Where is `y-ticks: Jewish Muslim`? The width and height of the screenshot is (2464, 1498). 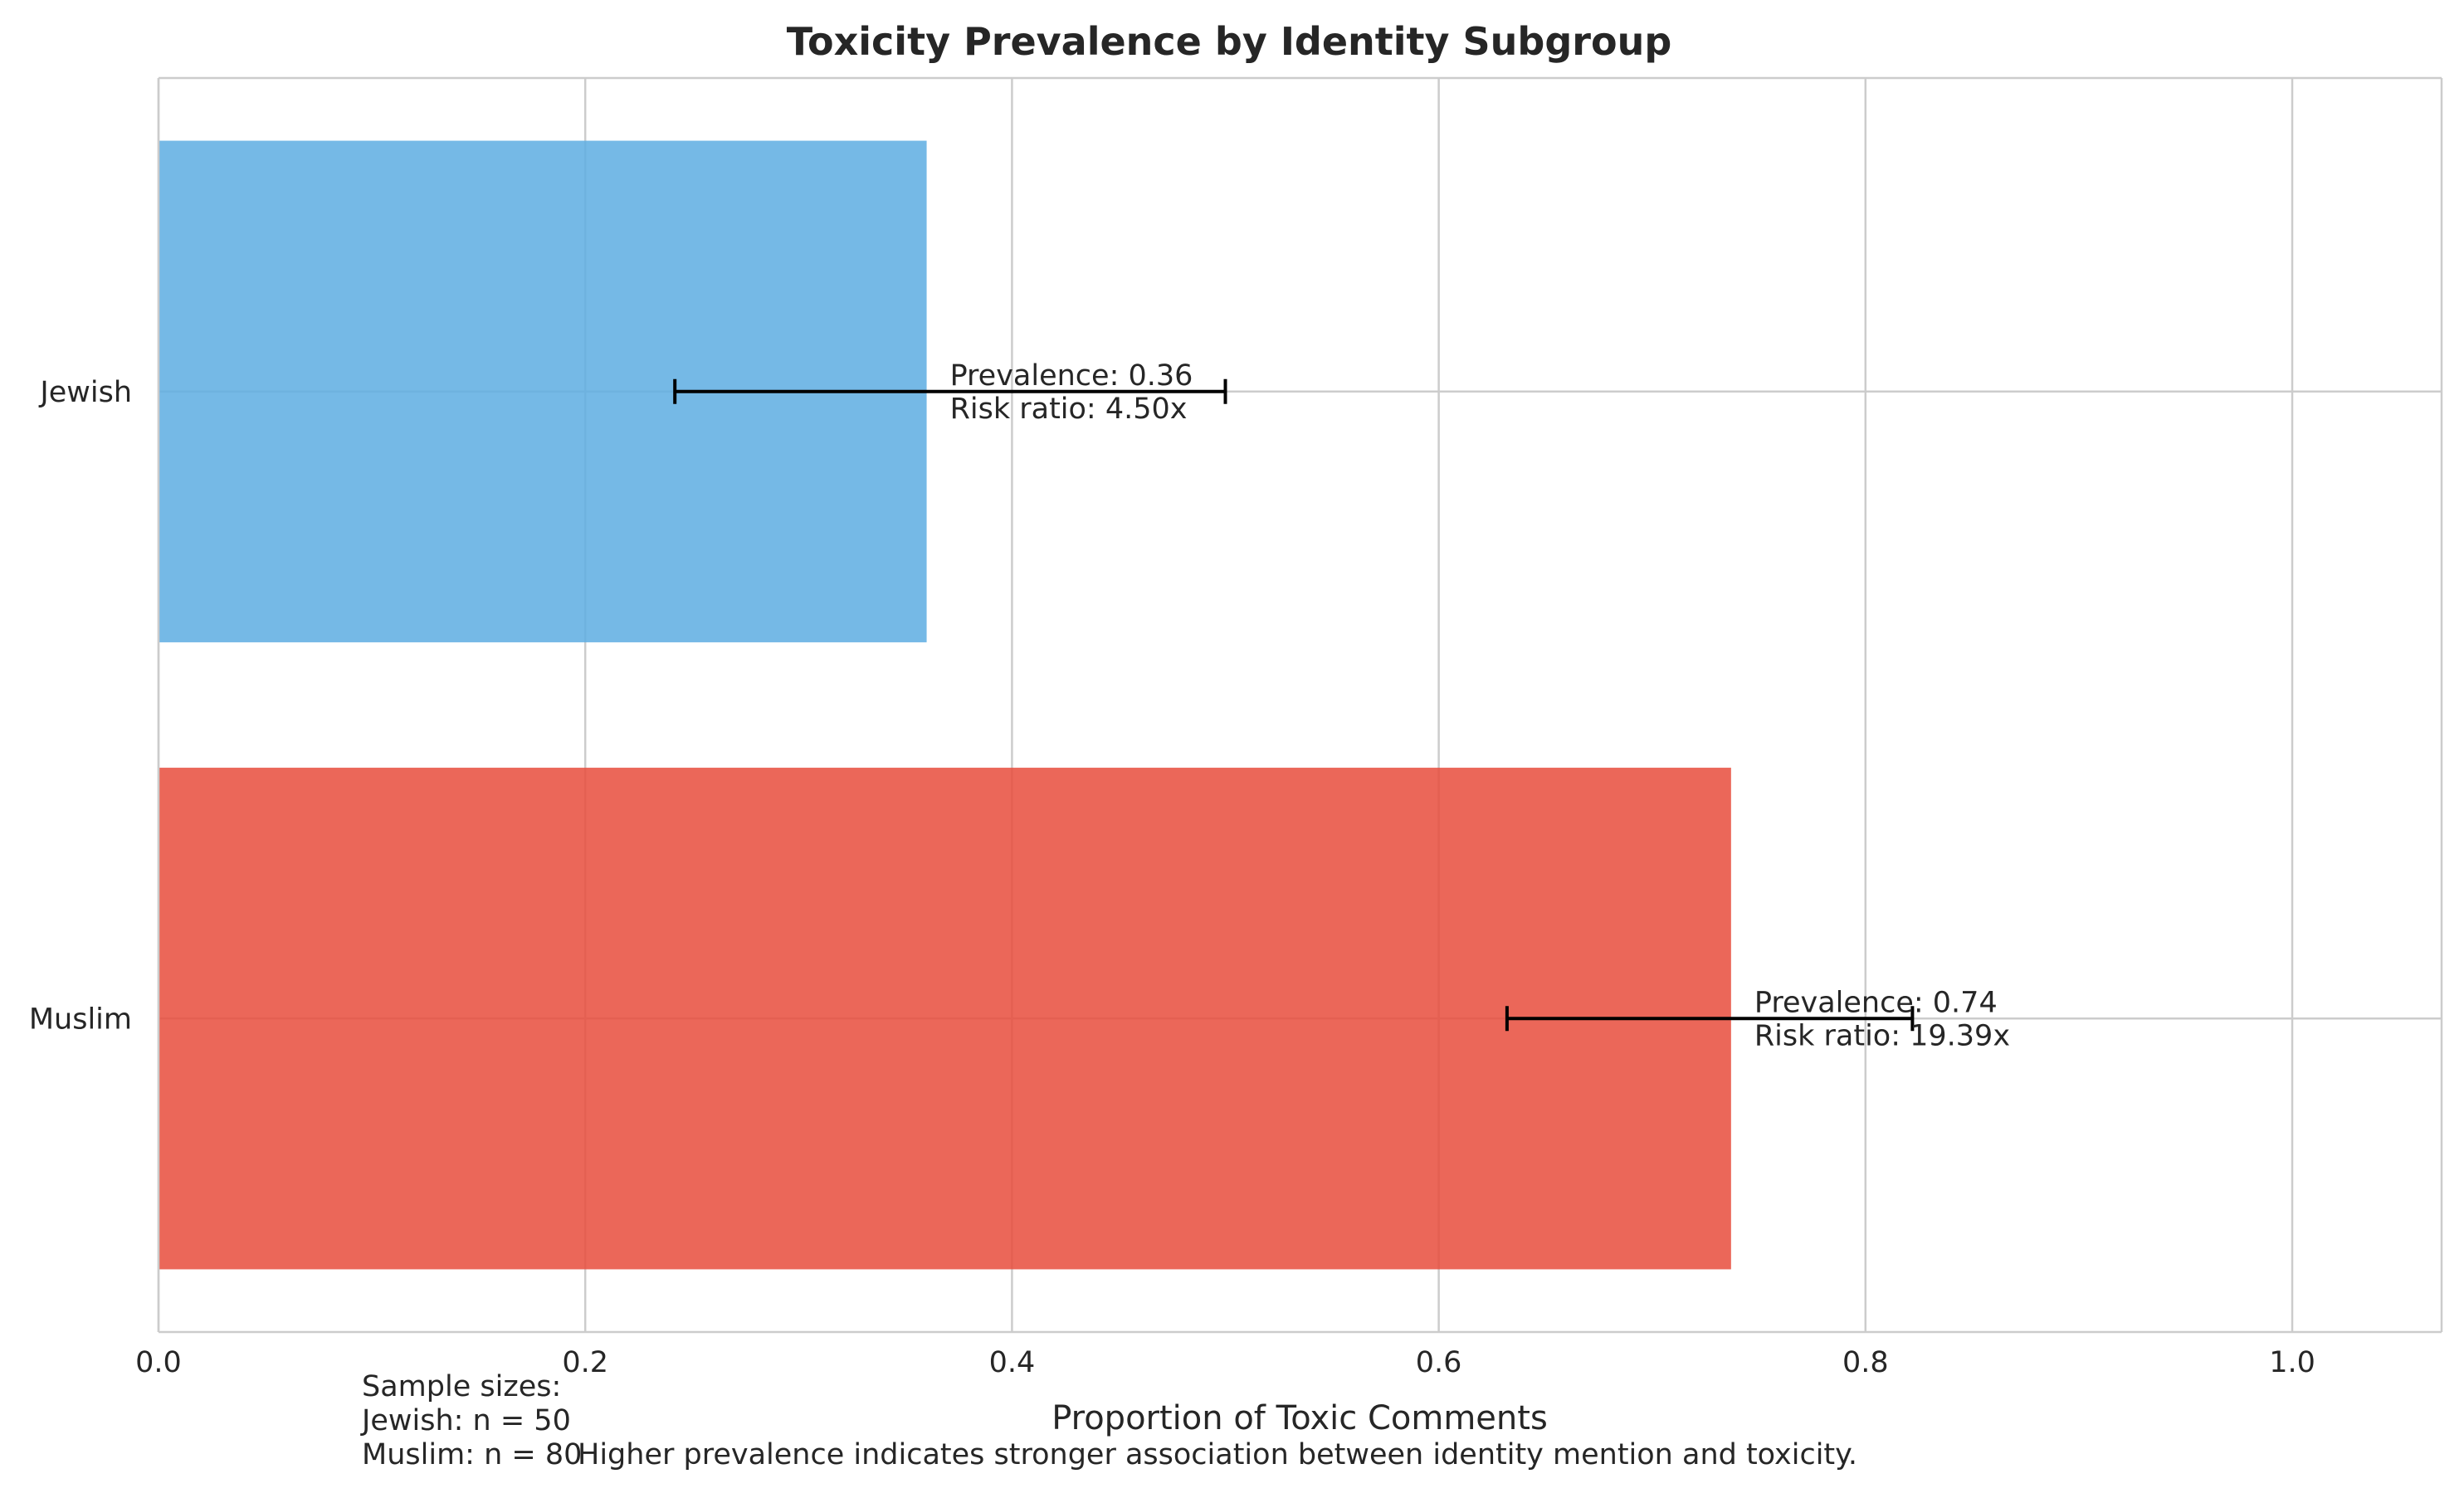 y-ticks: Jewish Muslim is located at coordinates (80, 706).